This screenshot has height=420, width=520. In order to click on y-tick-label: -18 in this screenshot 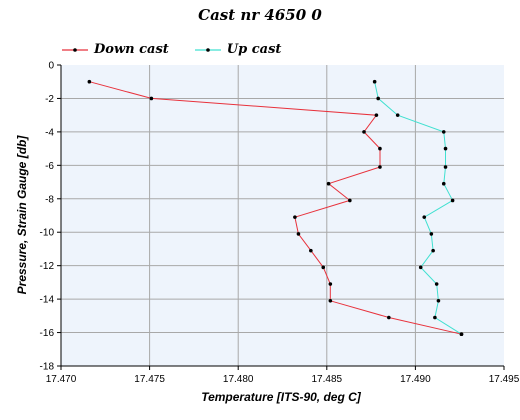, I will do `click(47, 367)`.